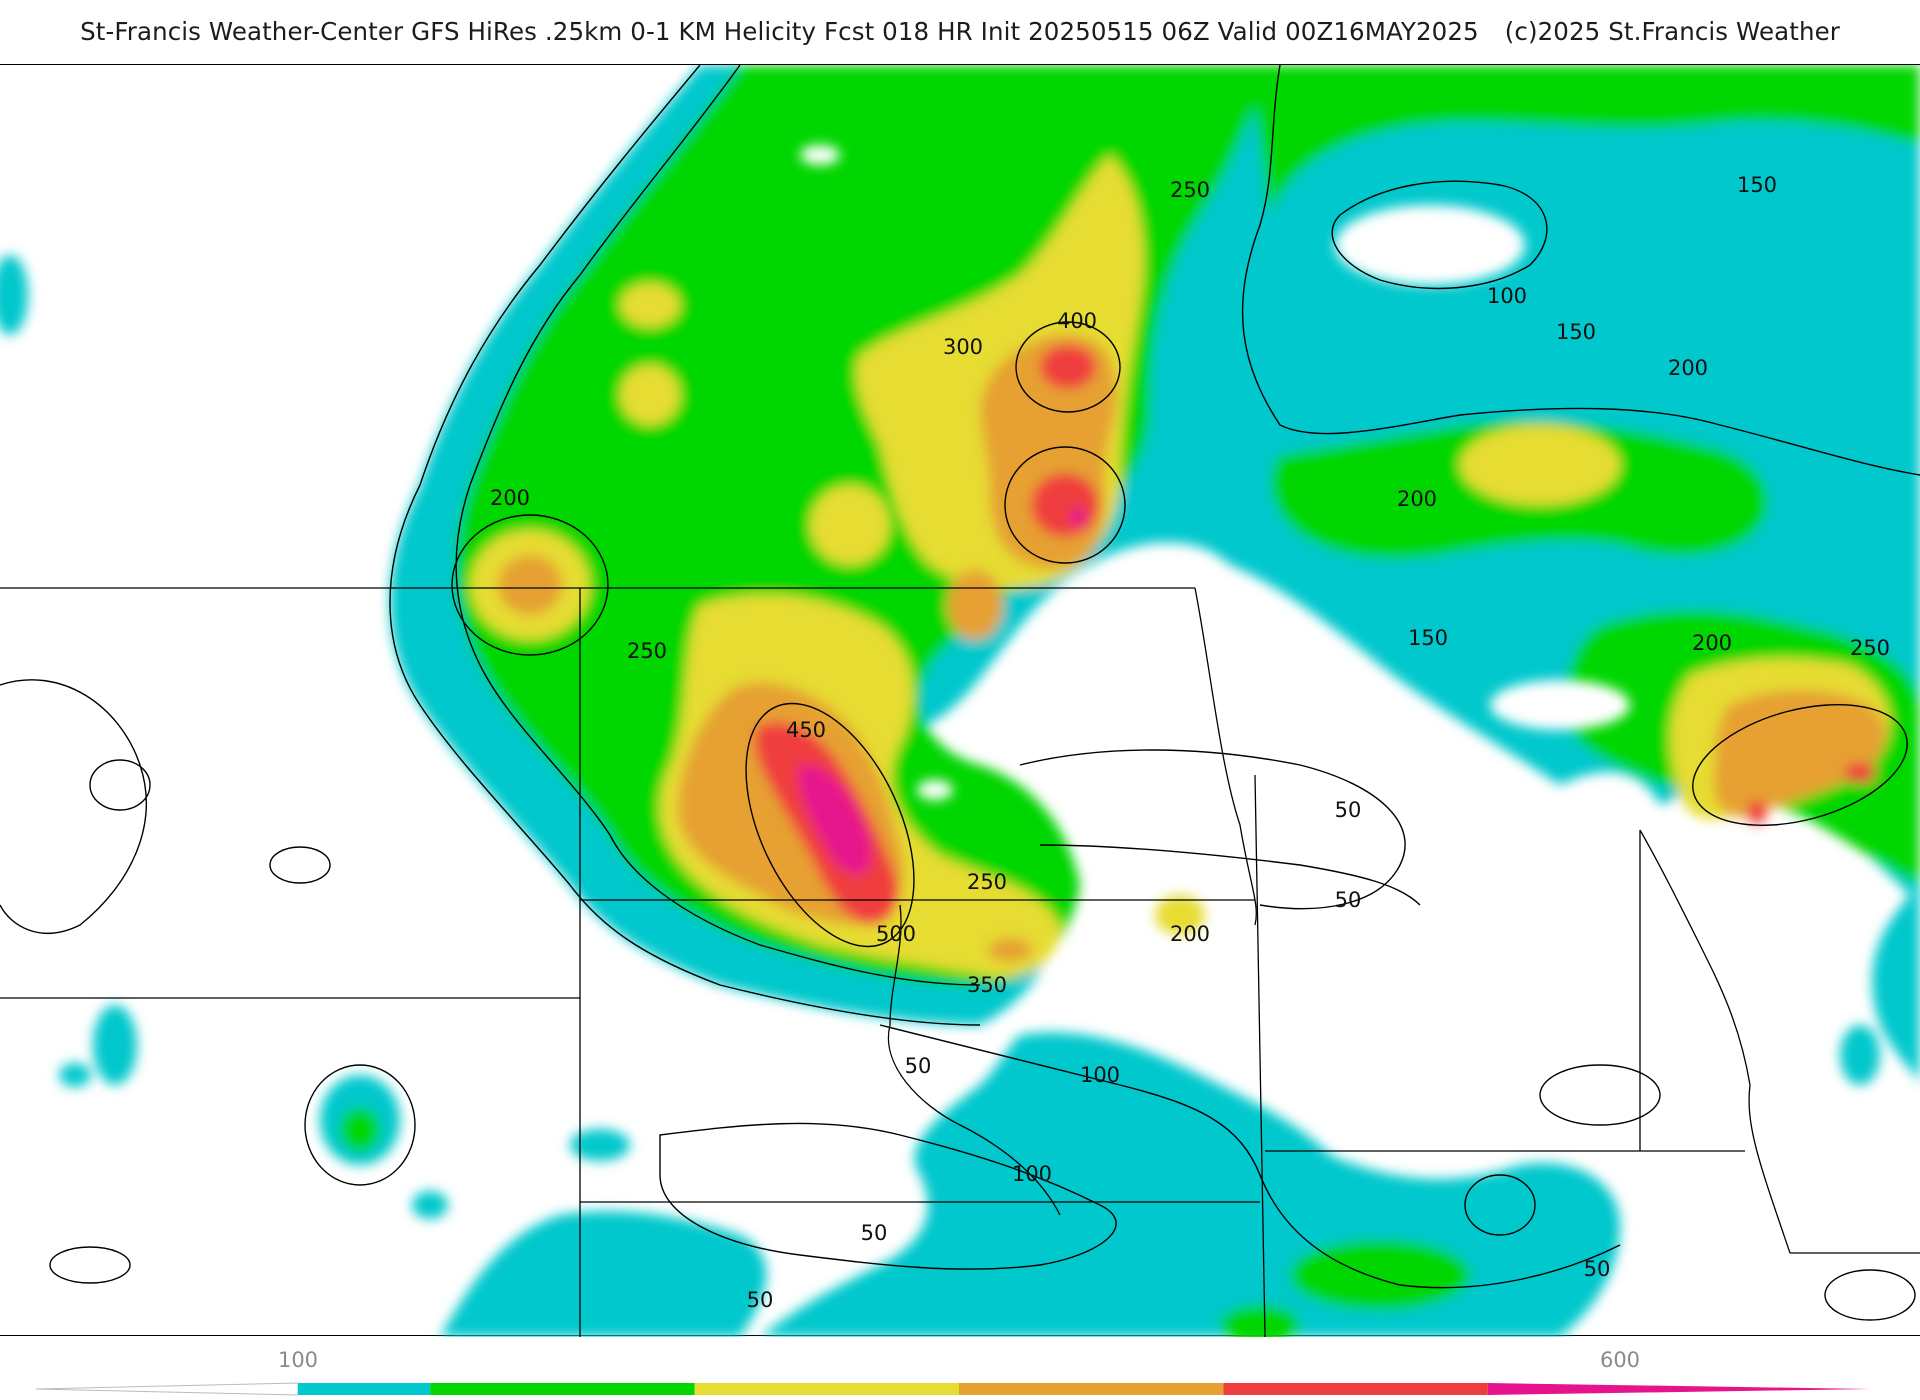  I want to click on yellow-blob-mid, so click(850, 525).